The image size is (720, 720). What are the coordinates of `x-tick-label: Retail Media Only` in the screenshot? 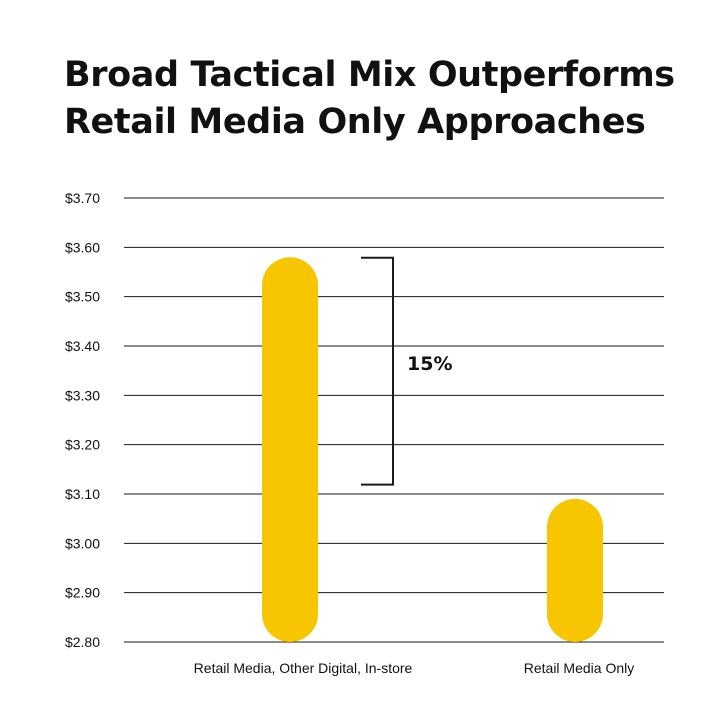 It's located at (579, 668).